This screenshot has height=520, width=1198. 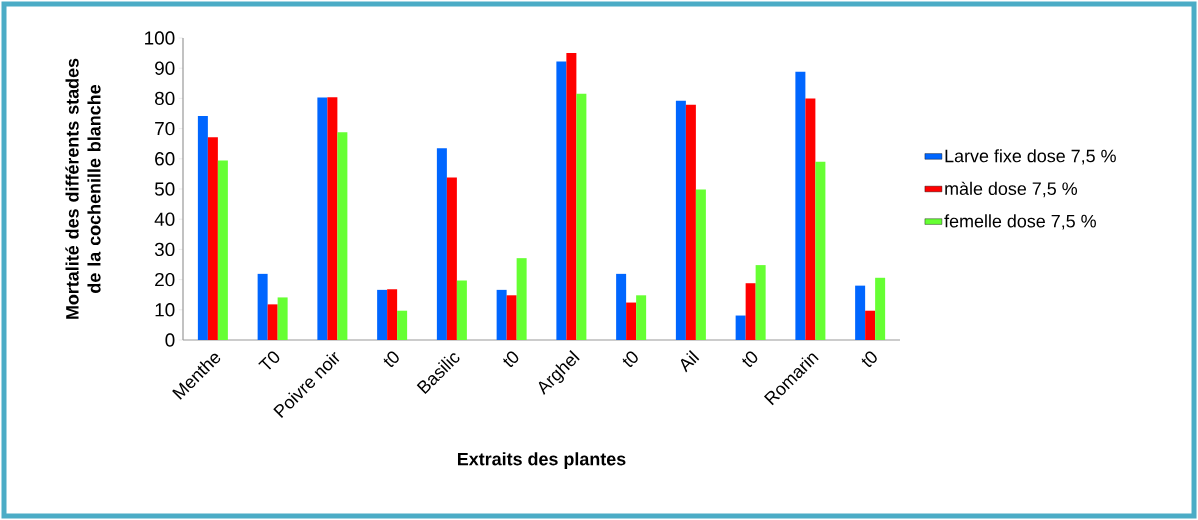 I want to click on legend-label: Larve fixe dose 7,5 %, so click(x=1030, y=157).